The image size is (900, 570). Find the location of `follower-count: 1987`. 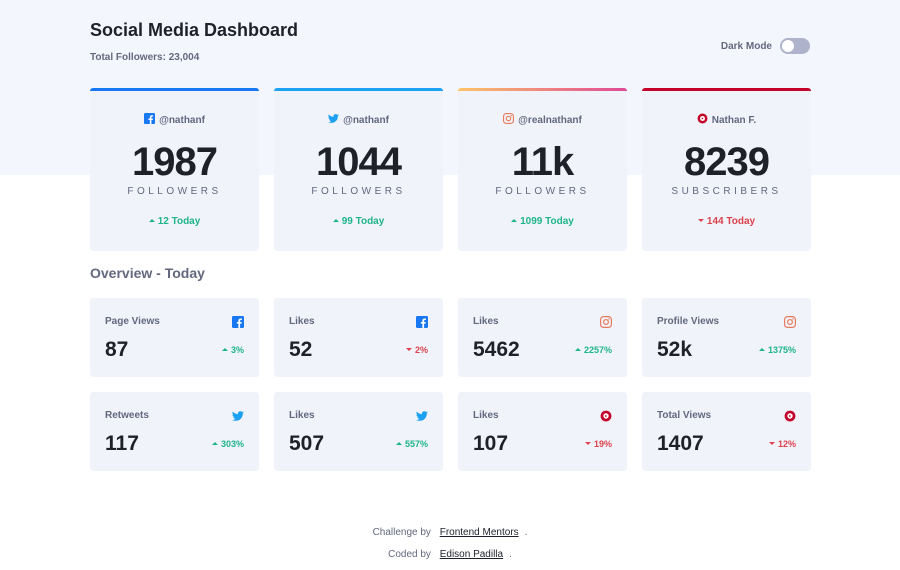

follower-count: 1987 is located at coordinates (175, 162).